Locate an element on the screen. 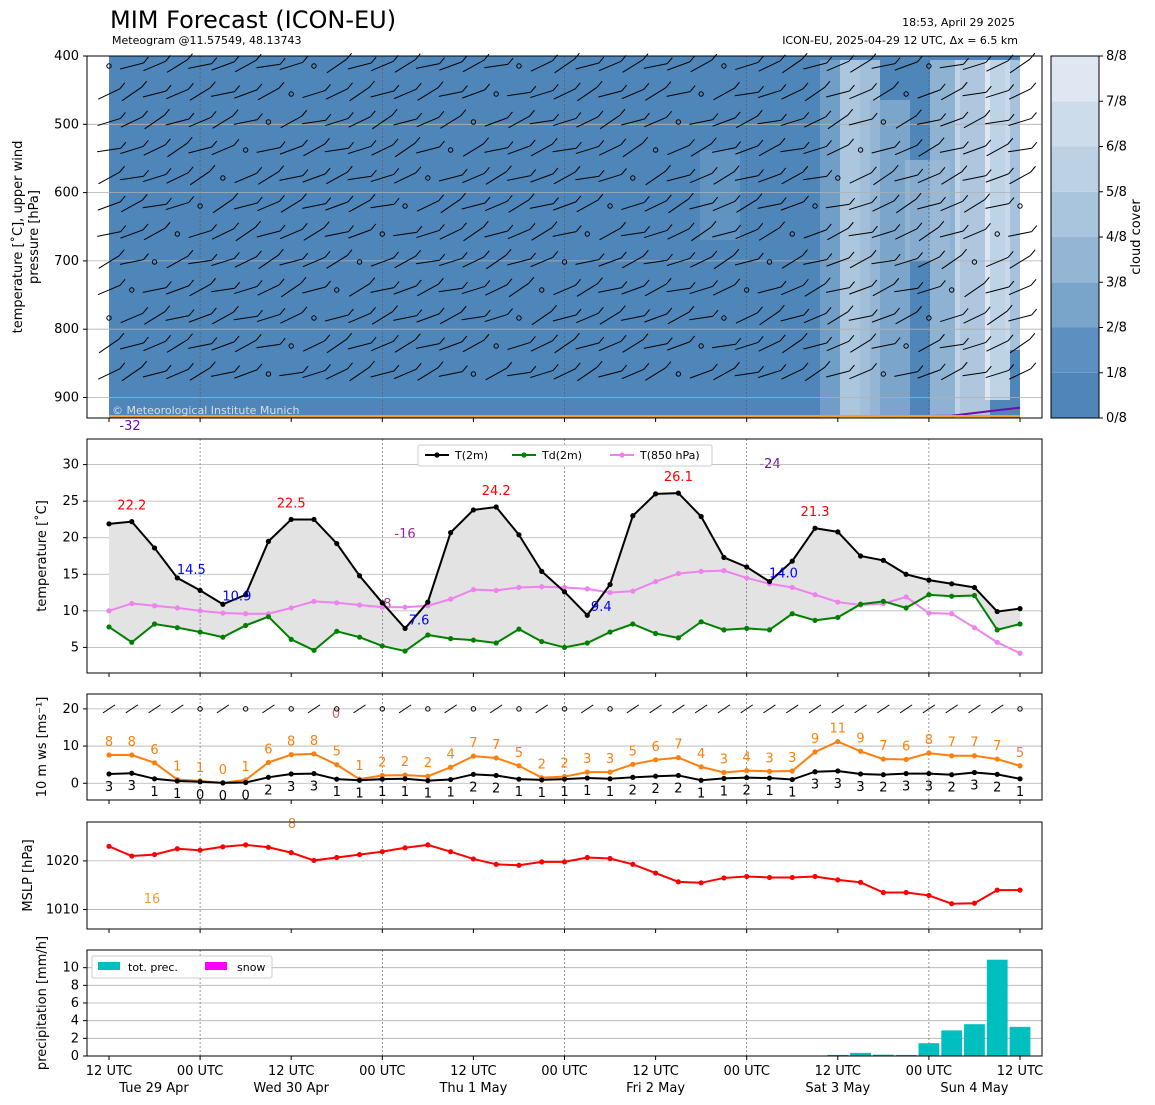 This screenshot has height=1105, width=1155. series-mean-wind-point is located at coordinates (268, 777).